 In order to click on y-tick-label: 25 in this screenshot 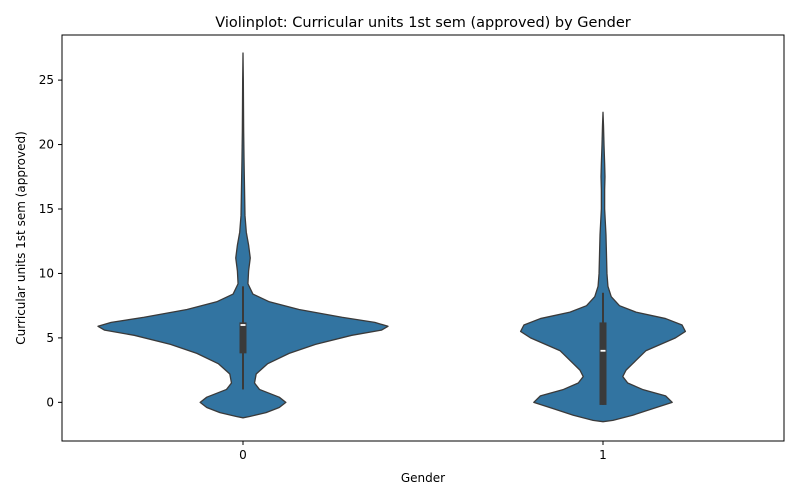, I will do `click(46, 80)`.